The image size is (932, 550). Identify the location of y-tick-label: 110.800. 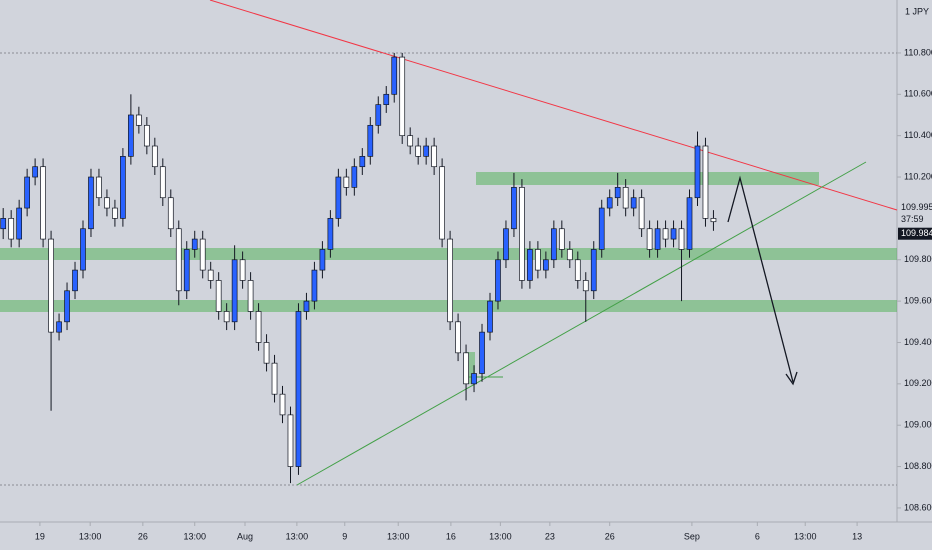
(918, 52).